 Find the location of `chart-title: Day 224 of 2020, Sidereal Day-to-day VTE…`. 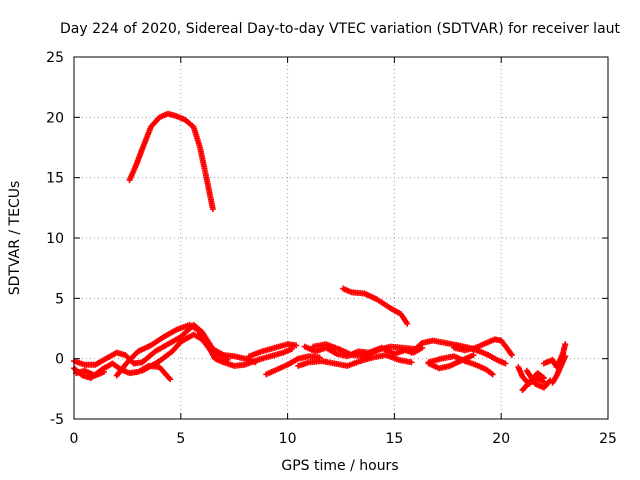

chart-title: Day 224 of 2020, Sidereal Day-to-day VTE… is located at coordinates (340, 29).